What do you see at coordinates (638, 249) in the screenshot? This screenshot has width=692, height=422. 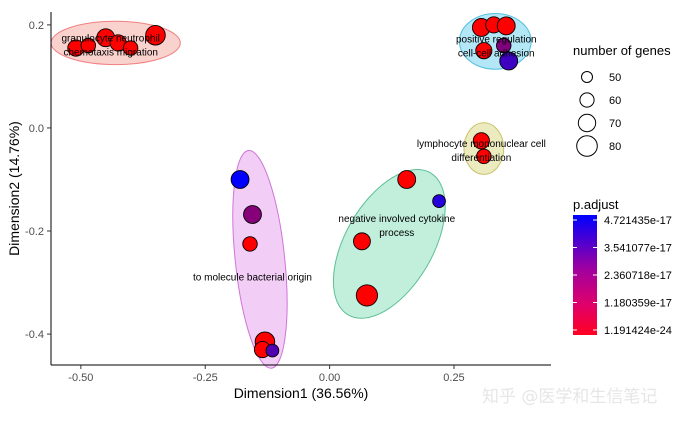 I see `color-legend-label: 3.541077e-17` at bounding box center [638, 249].